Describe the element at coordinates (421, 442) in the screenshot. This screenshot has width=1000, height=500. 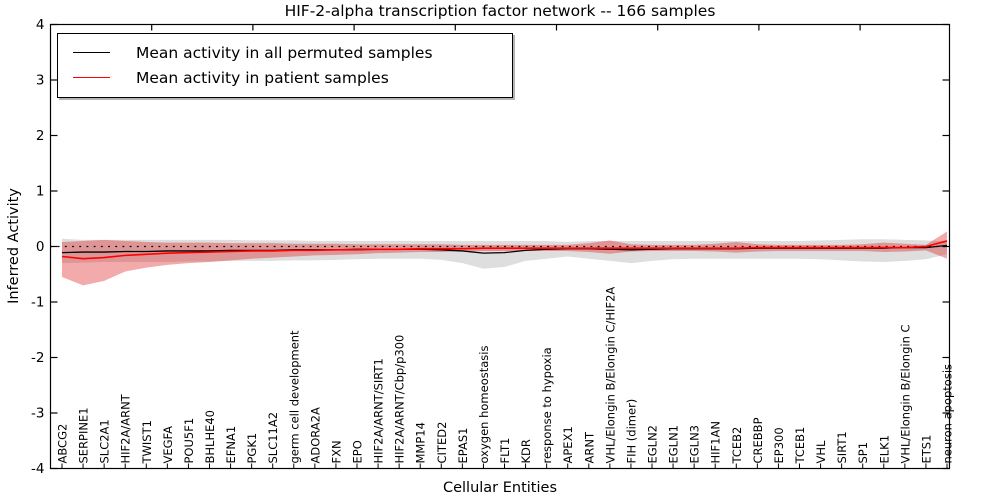
I see `category-label: MMP14` at that location.